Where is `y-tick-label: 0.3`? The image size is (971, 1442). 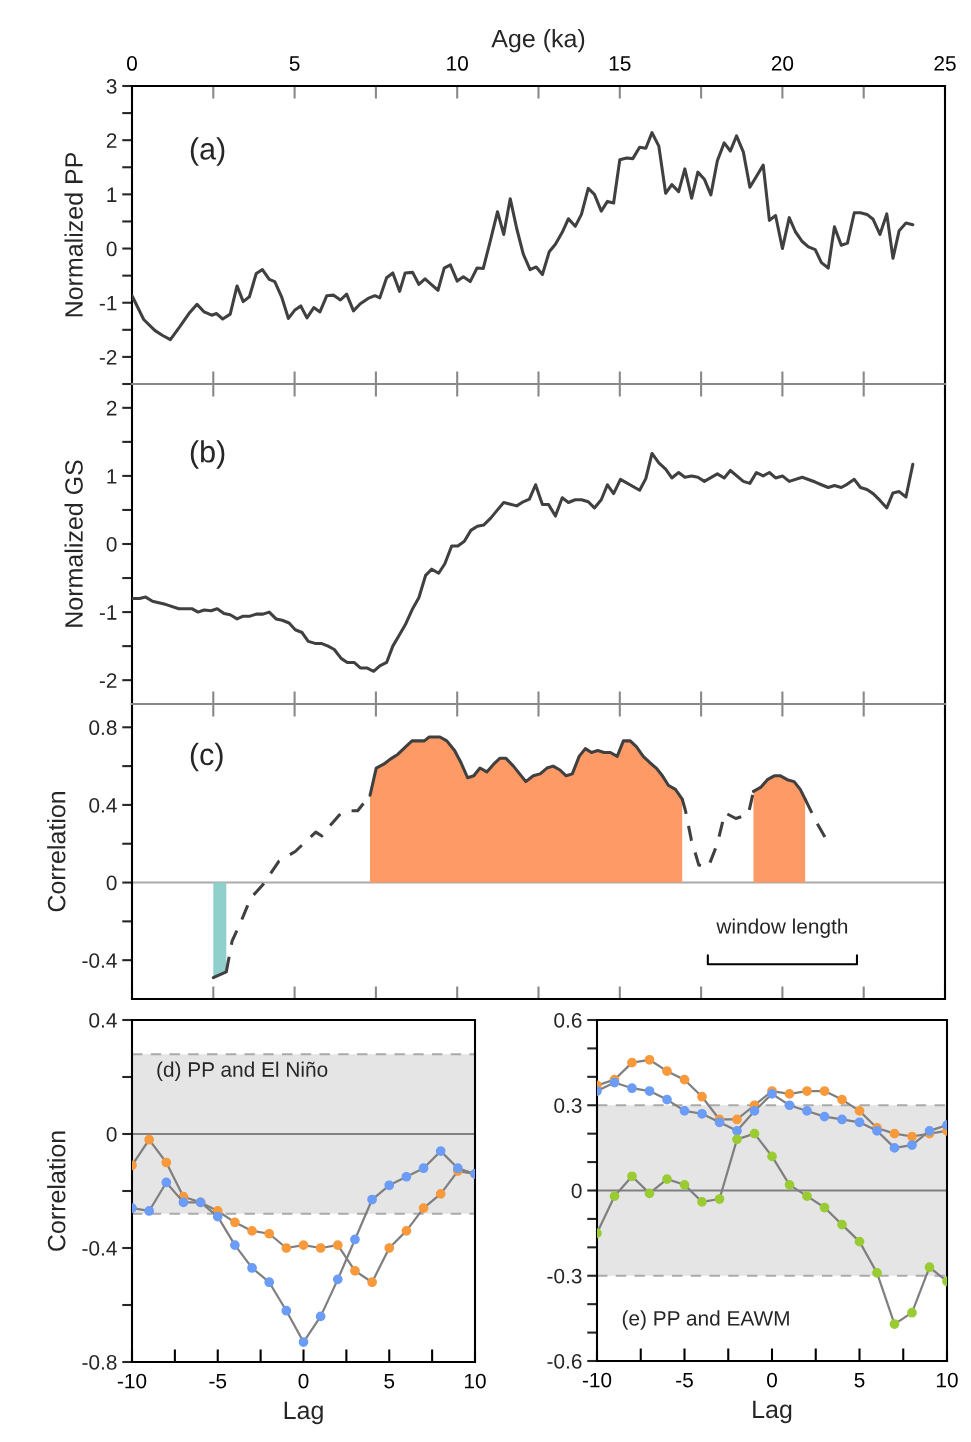
y-tick-label: 0.3 is located at coordinates (568, 1105).